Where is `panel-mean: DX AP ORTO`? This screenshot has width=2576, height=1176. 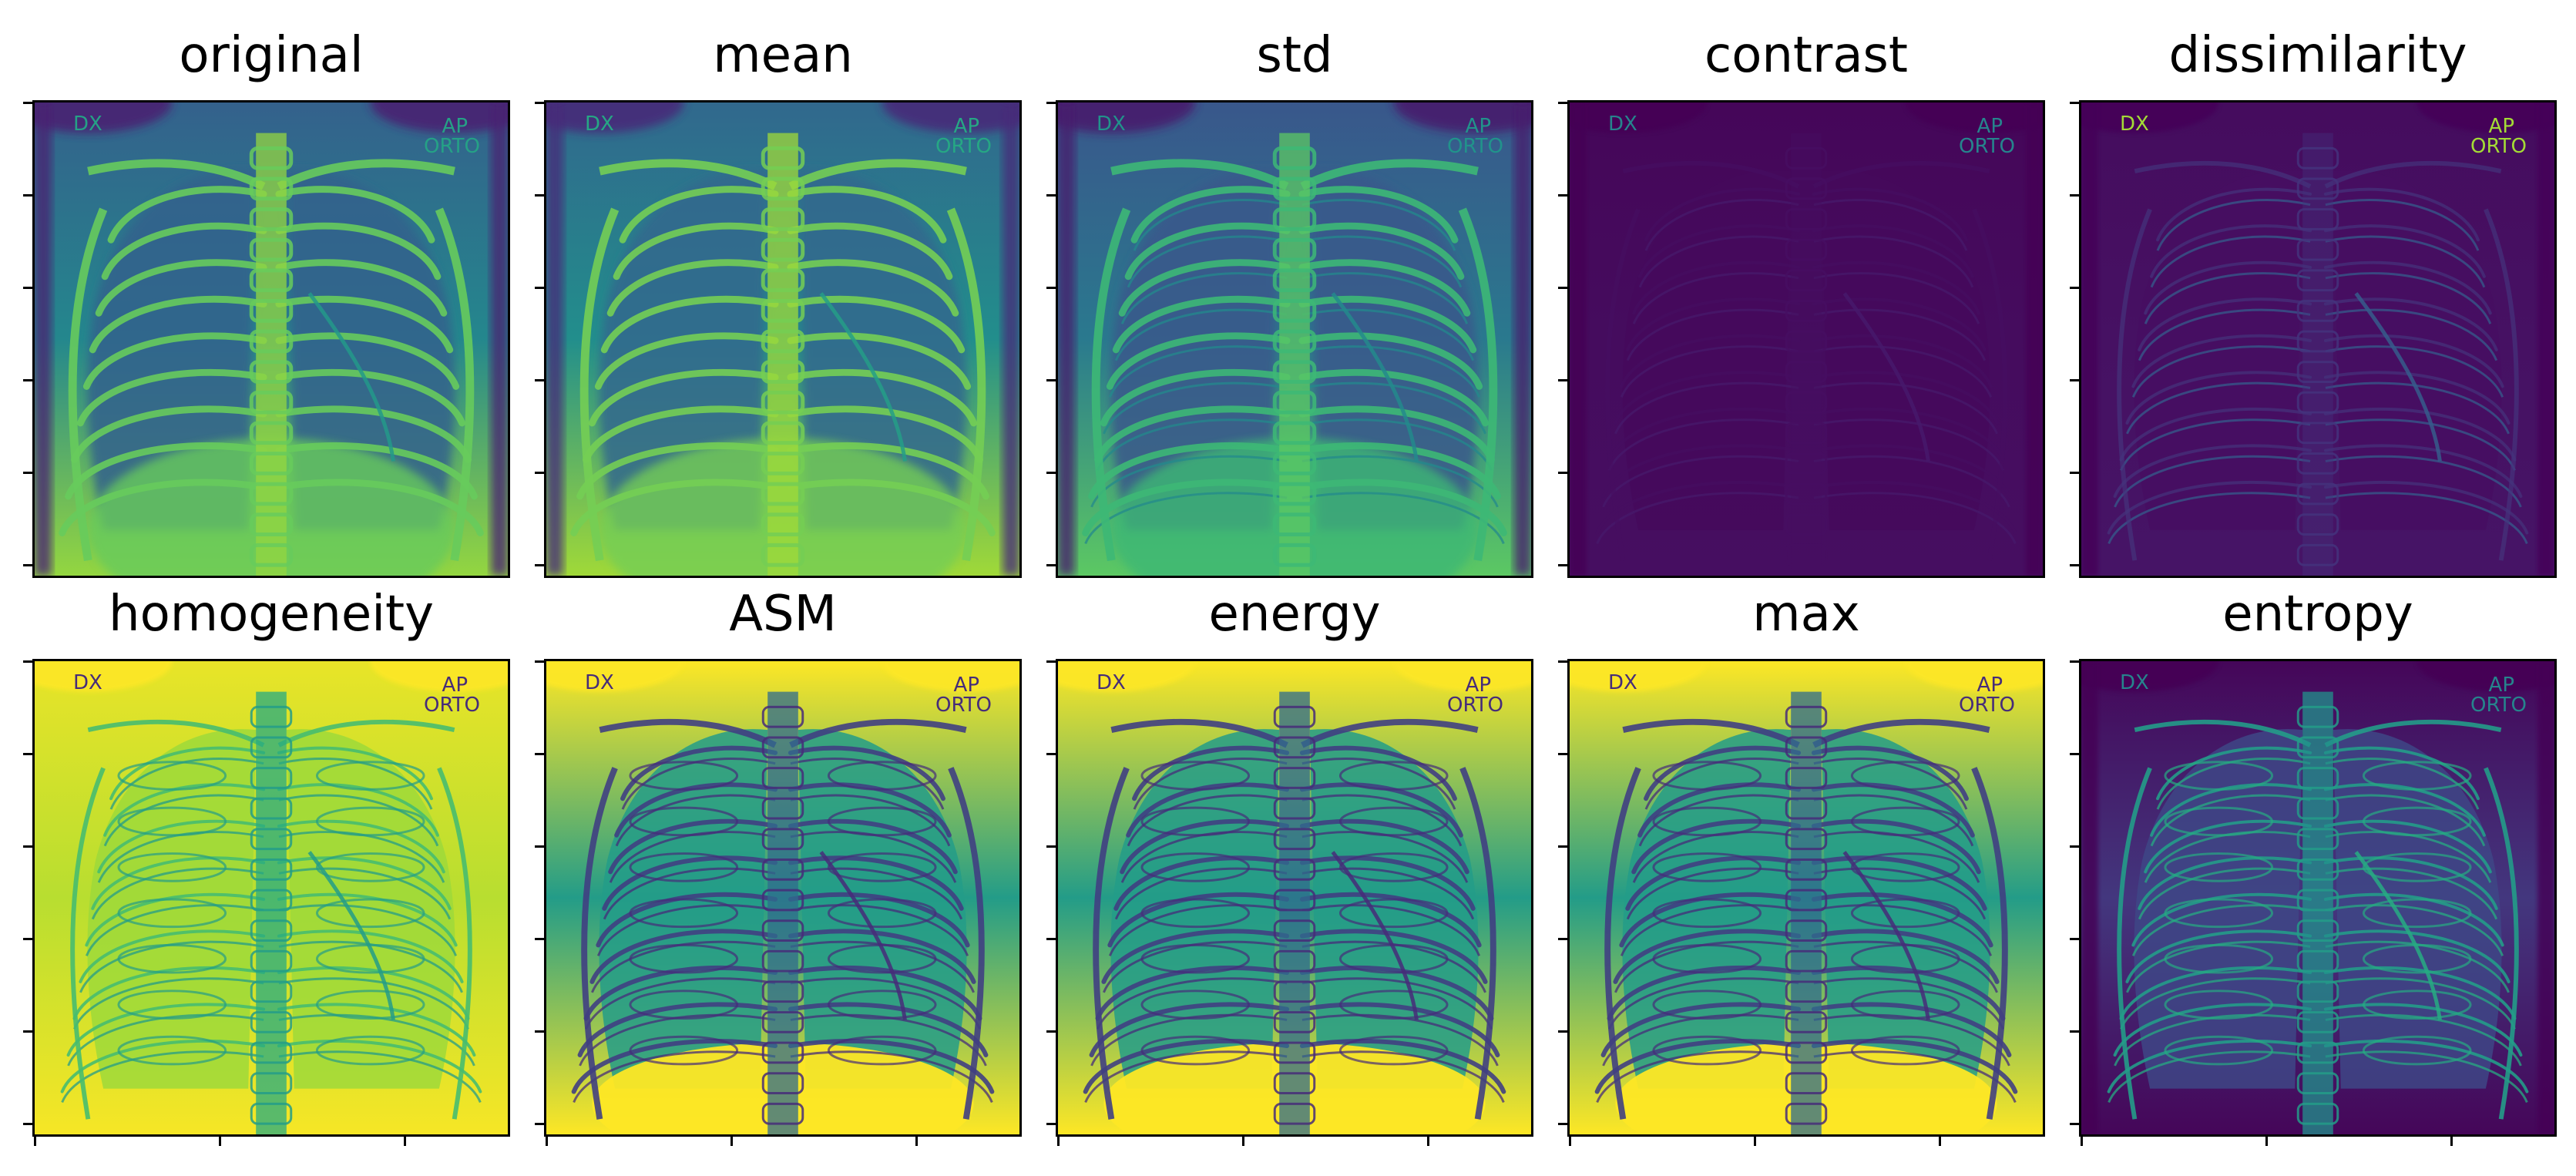
panel-mean: DX AP ORTO is located at coordinates (778, 339).